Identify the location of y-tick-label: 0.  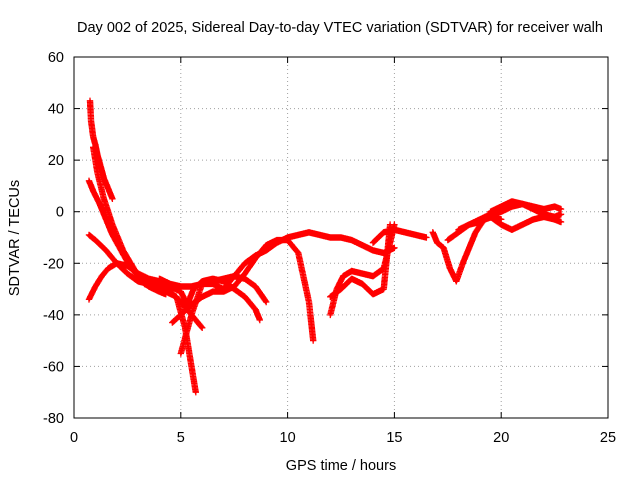
(60, 213).